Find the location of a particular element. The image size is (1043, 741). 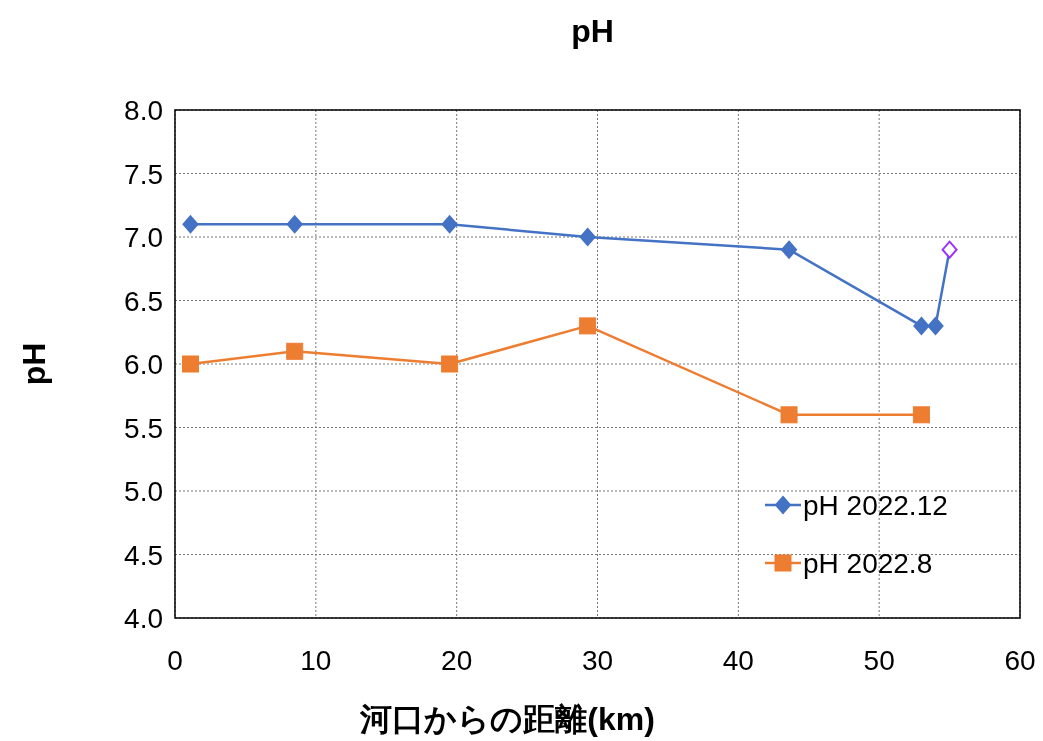

y-tick-label: 6.5 is located at coordinates (143, 301).